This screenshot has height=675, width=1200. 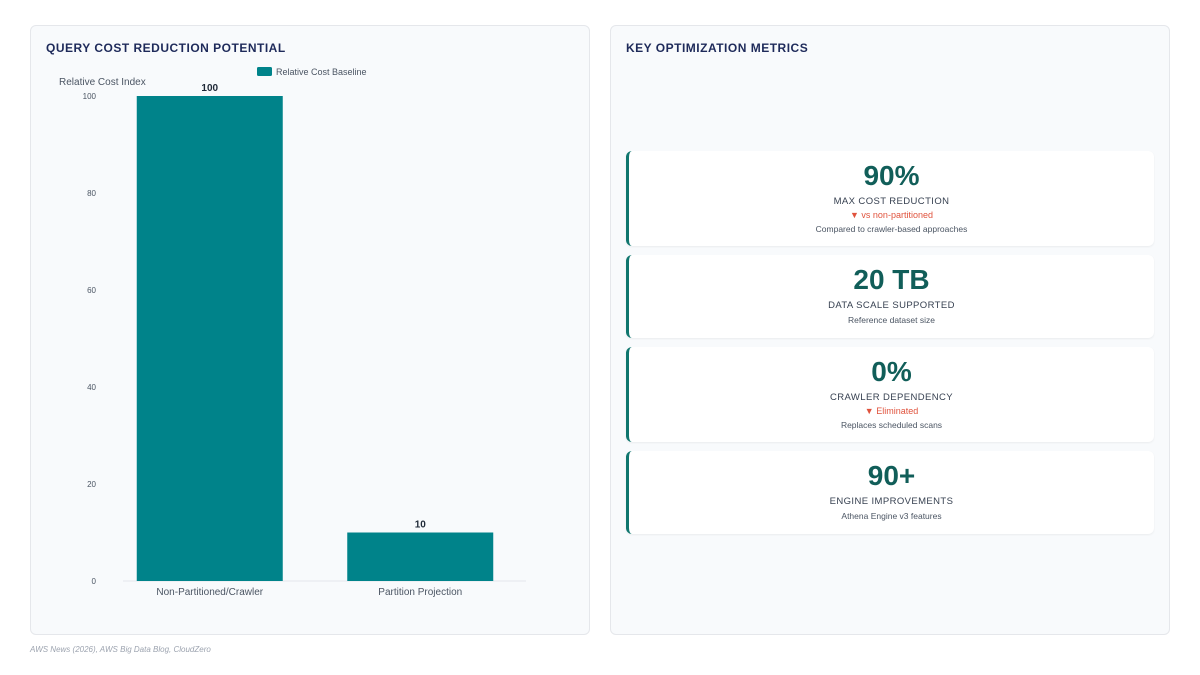 What do you see at coordinates (102, 82) in the screenshot?
I see `y-axis-label: Relative Cost Index` at bounding box center [102, 82].